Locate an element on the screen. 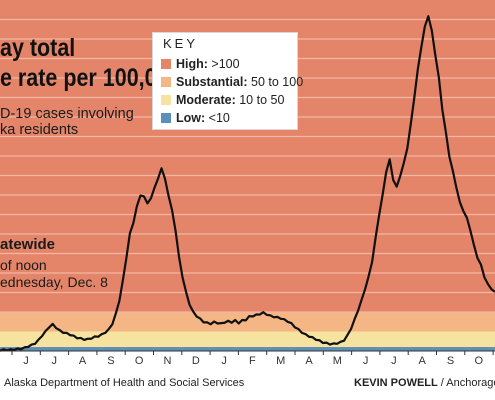 The height and width of the screenshot is (400, 495). legend-range-high: >100 is located at coordinates (225, 64).